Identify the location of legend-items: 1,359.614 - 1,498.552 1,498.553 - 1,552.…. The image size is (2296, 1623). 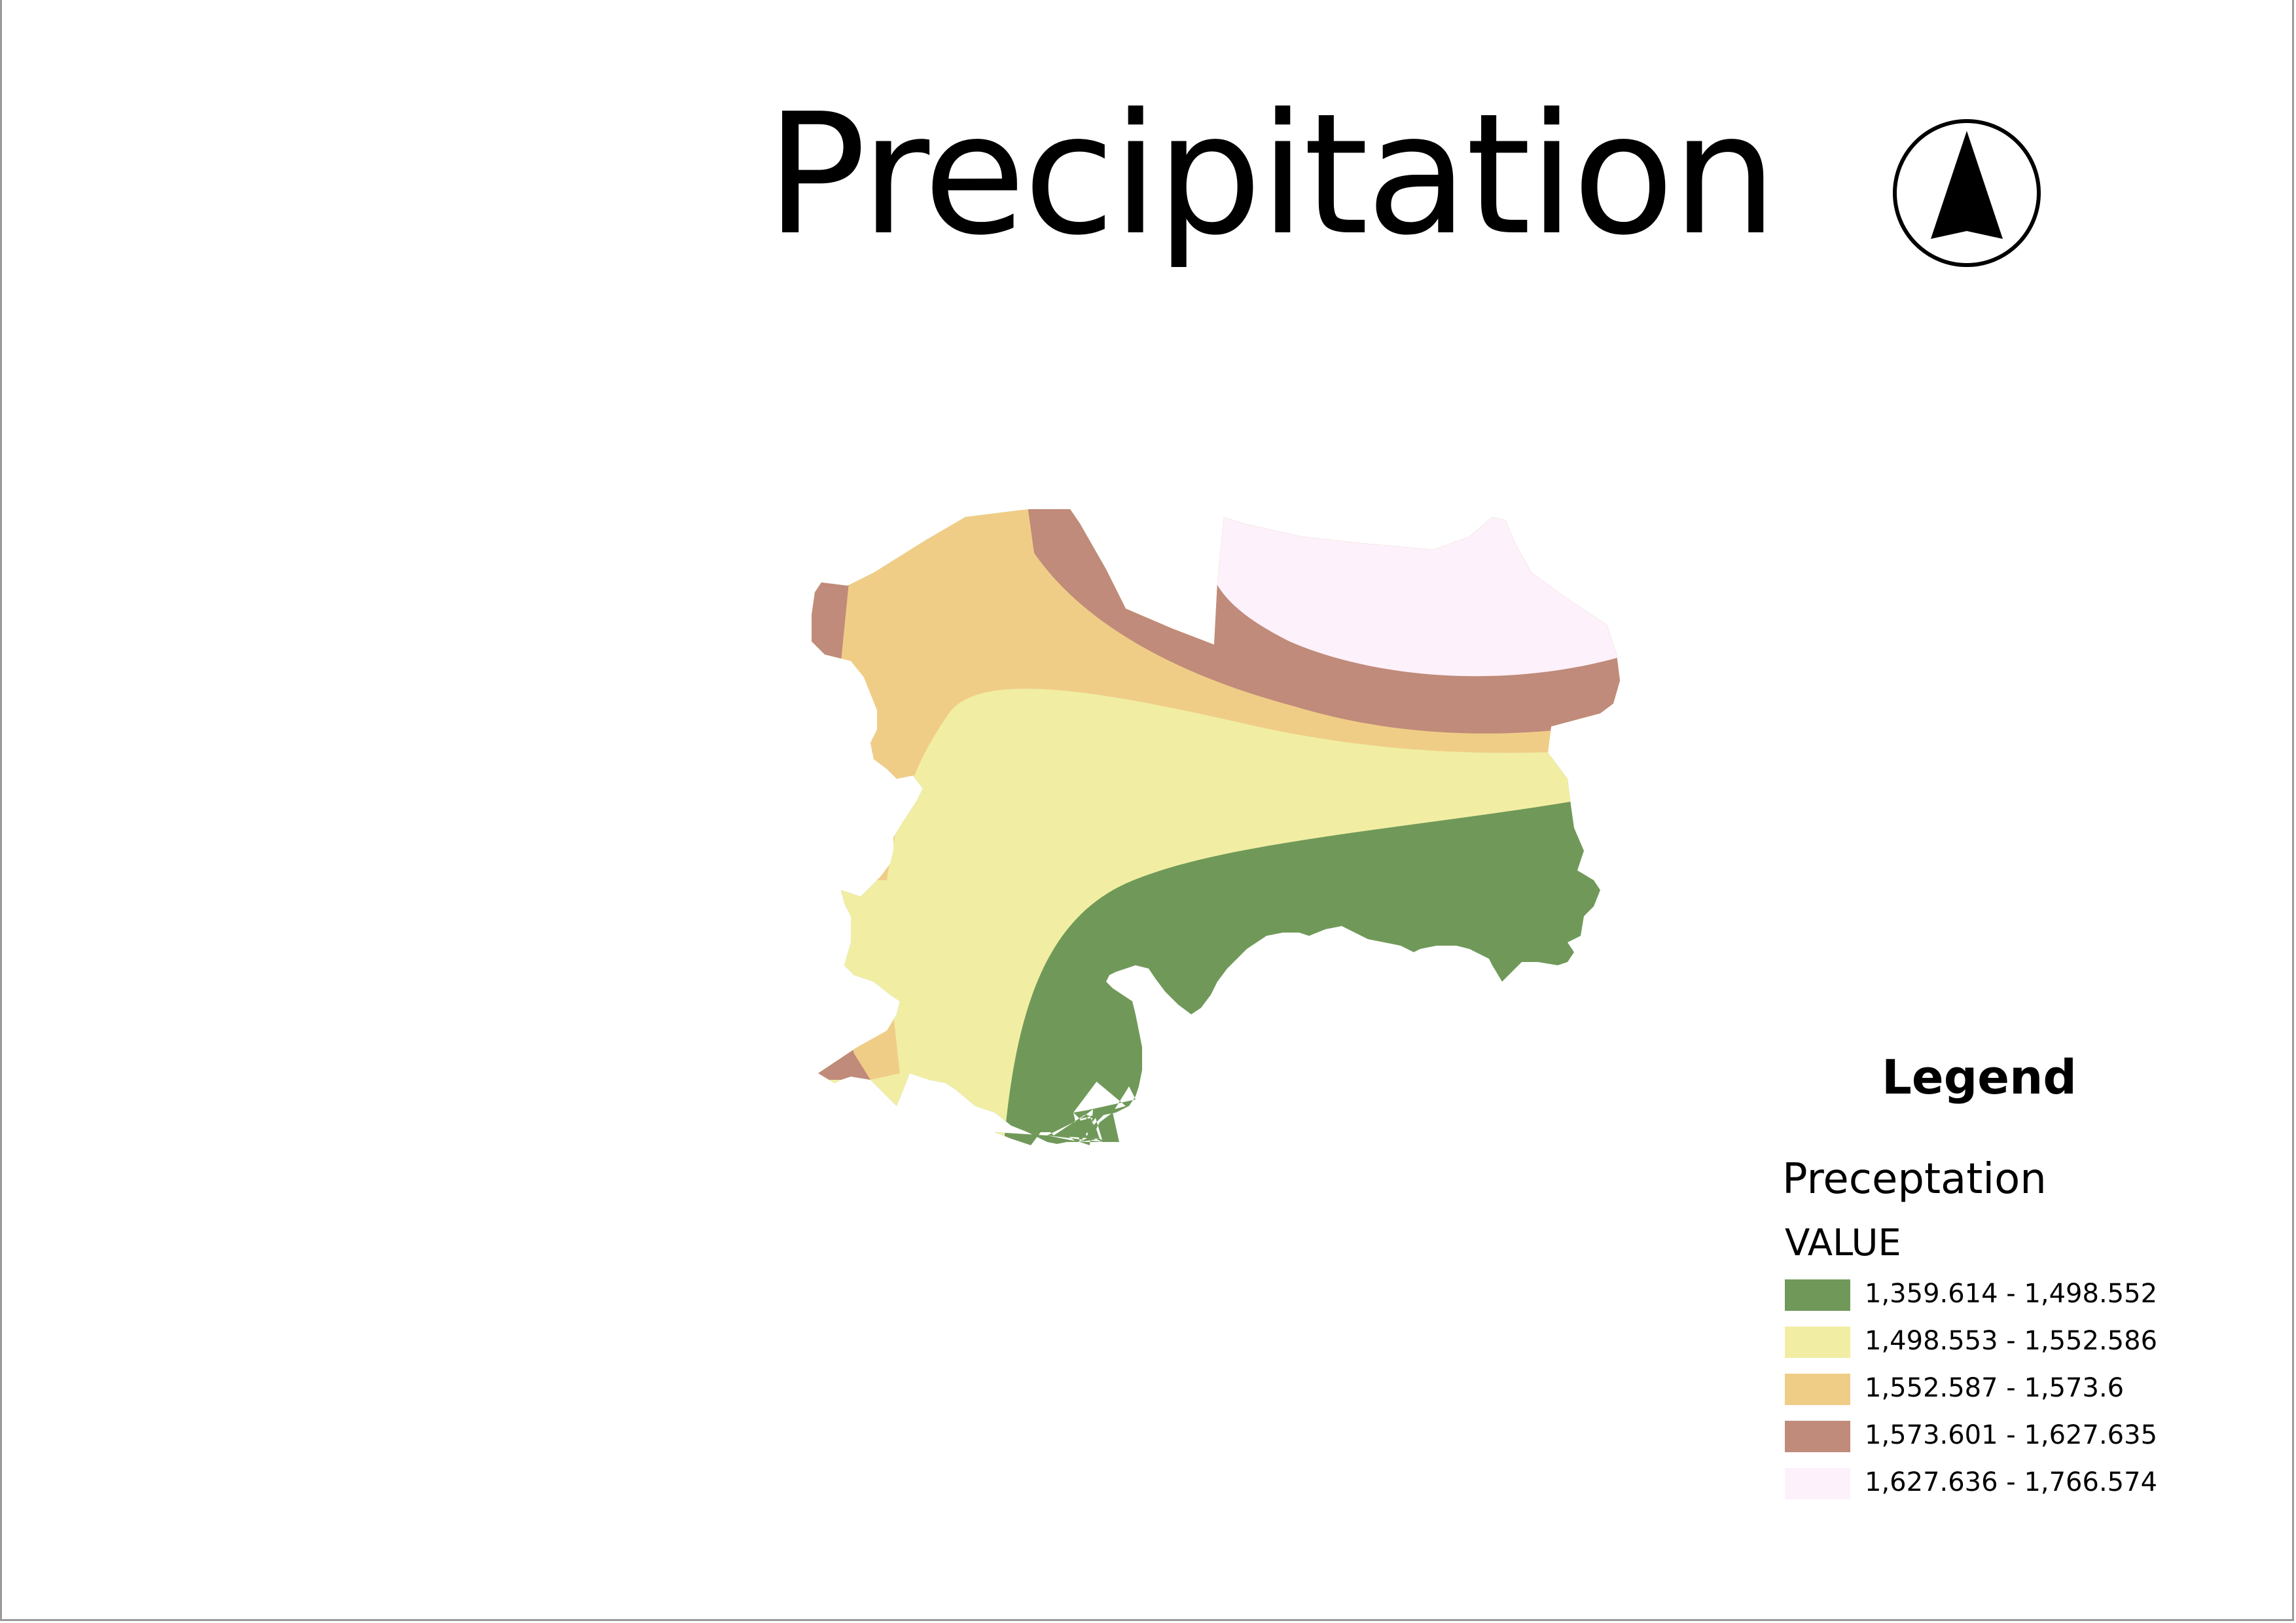
(1971, 1397).